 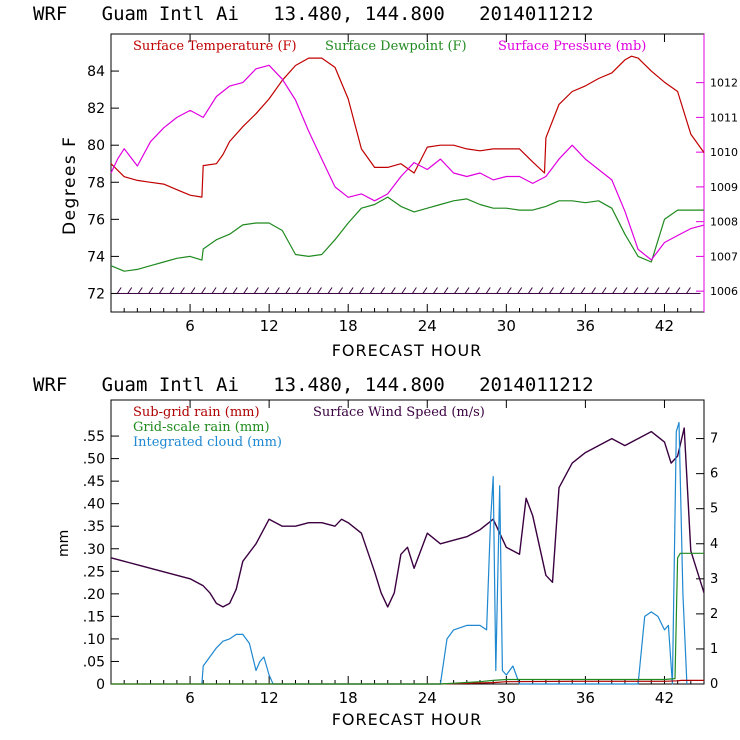 What do you see at coordinates (714, 474) in the screenshot?
I see `y2-tick-label: 6` at bounding box center [714, 474].